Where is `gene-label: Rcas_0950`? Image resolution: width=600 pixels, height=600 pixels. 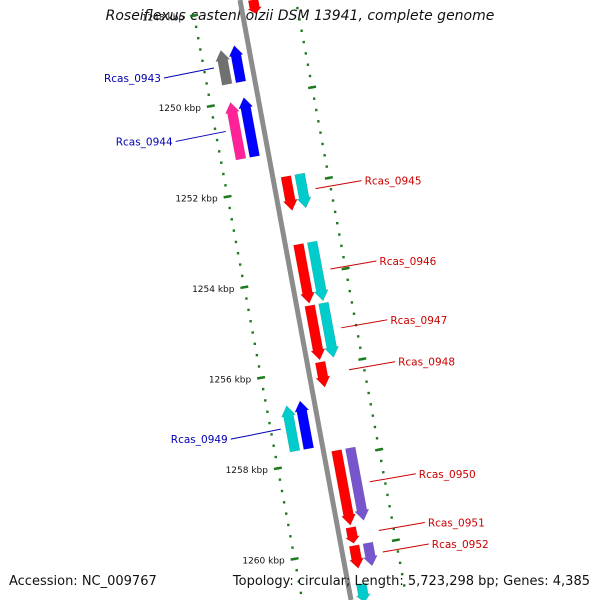
gene-label: Rcas_0950 is located at coordinates (447, 475).